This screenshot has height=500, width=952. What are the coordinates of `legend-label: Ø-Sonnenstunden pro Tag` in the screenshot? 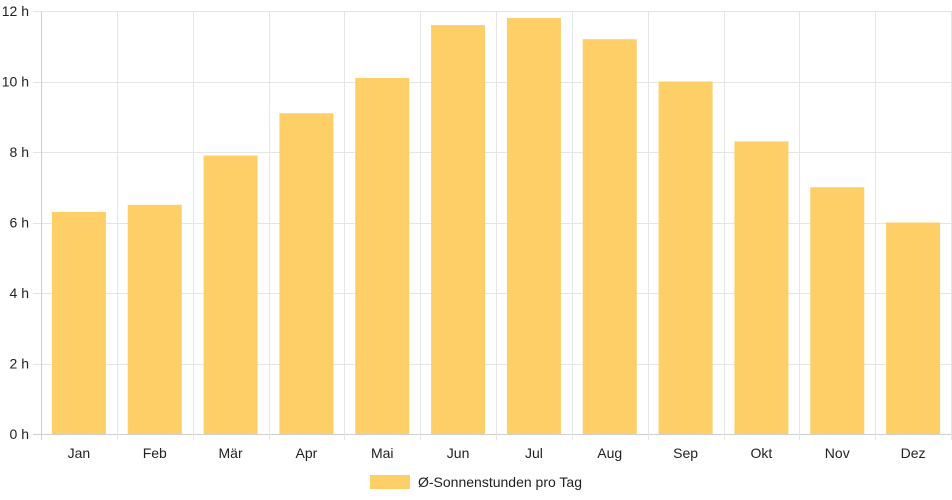 It's located at (500, 482).